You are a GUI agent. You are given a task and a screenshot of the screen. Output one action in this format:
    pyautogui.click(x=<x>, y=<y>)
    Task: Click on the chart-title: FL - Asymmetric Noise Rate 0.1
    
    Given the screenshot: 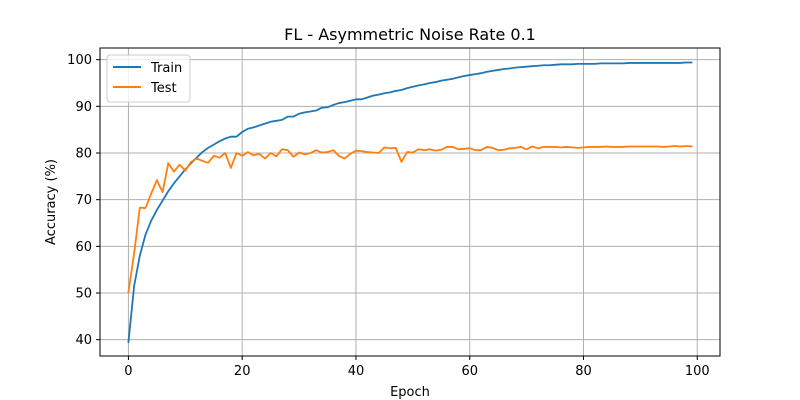 What is the action you would take?
    pyautogui.click(x=410, y=34)
    